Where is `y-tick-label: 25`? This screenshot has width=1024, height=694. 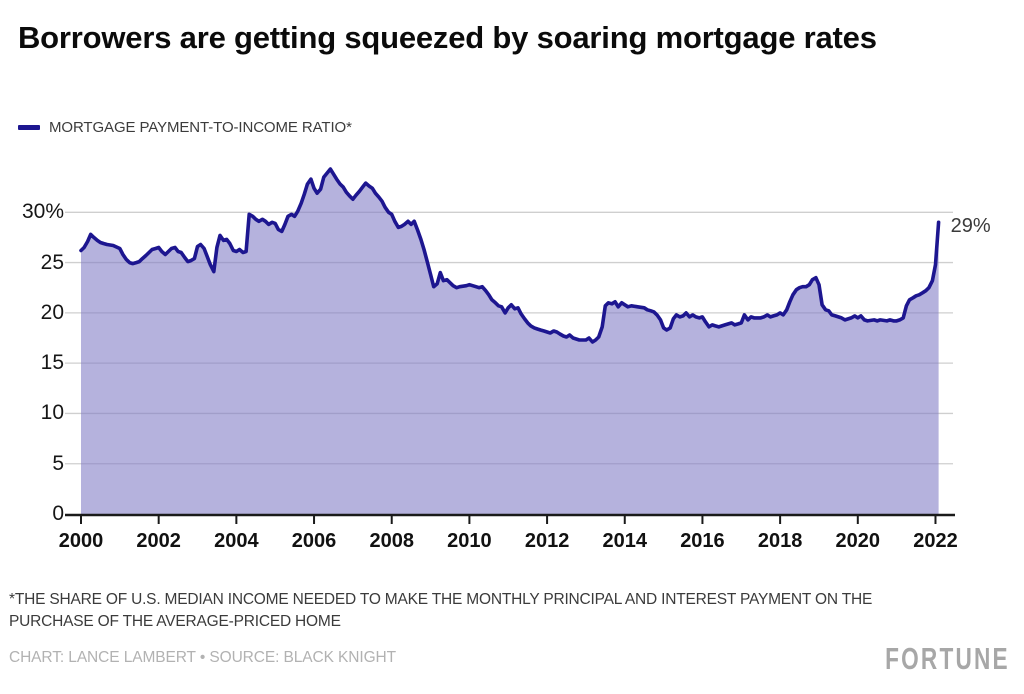 y-tick-label: 25 is located at coordinates (52, 262).